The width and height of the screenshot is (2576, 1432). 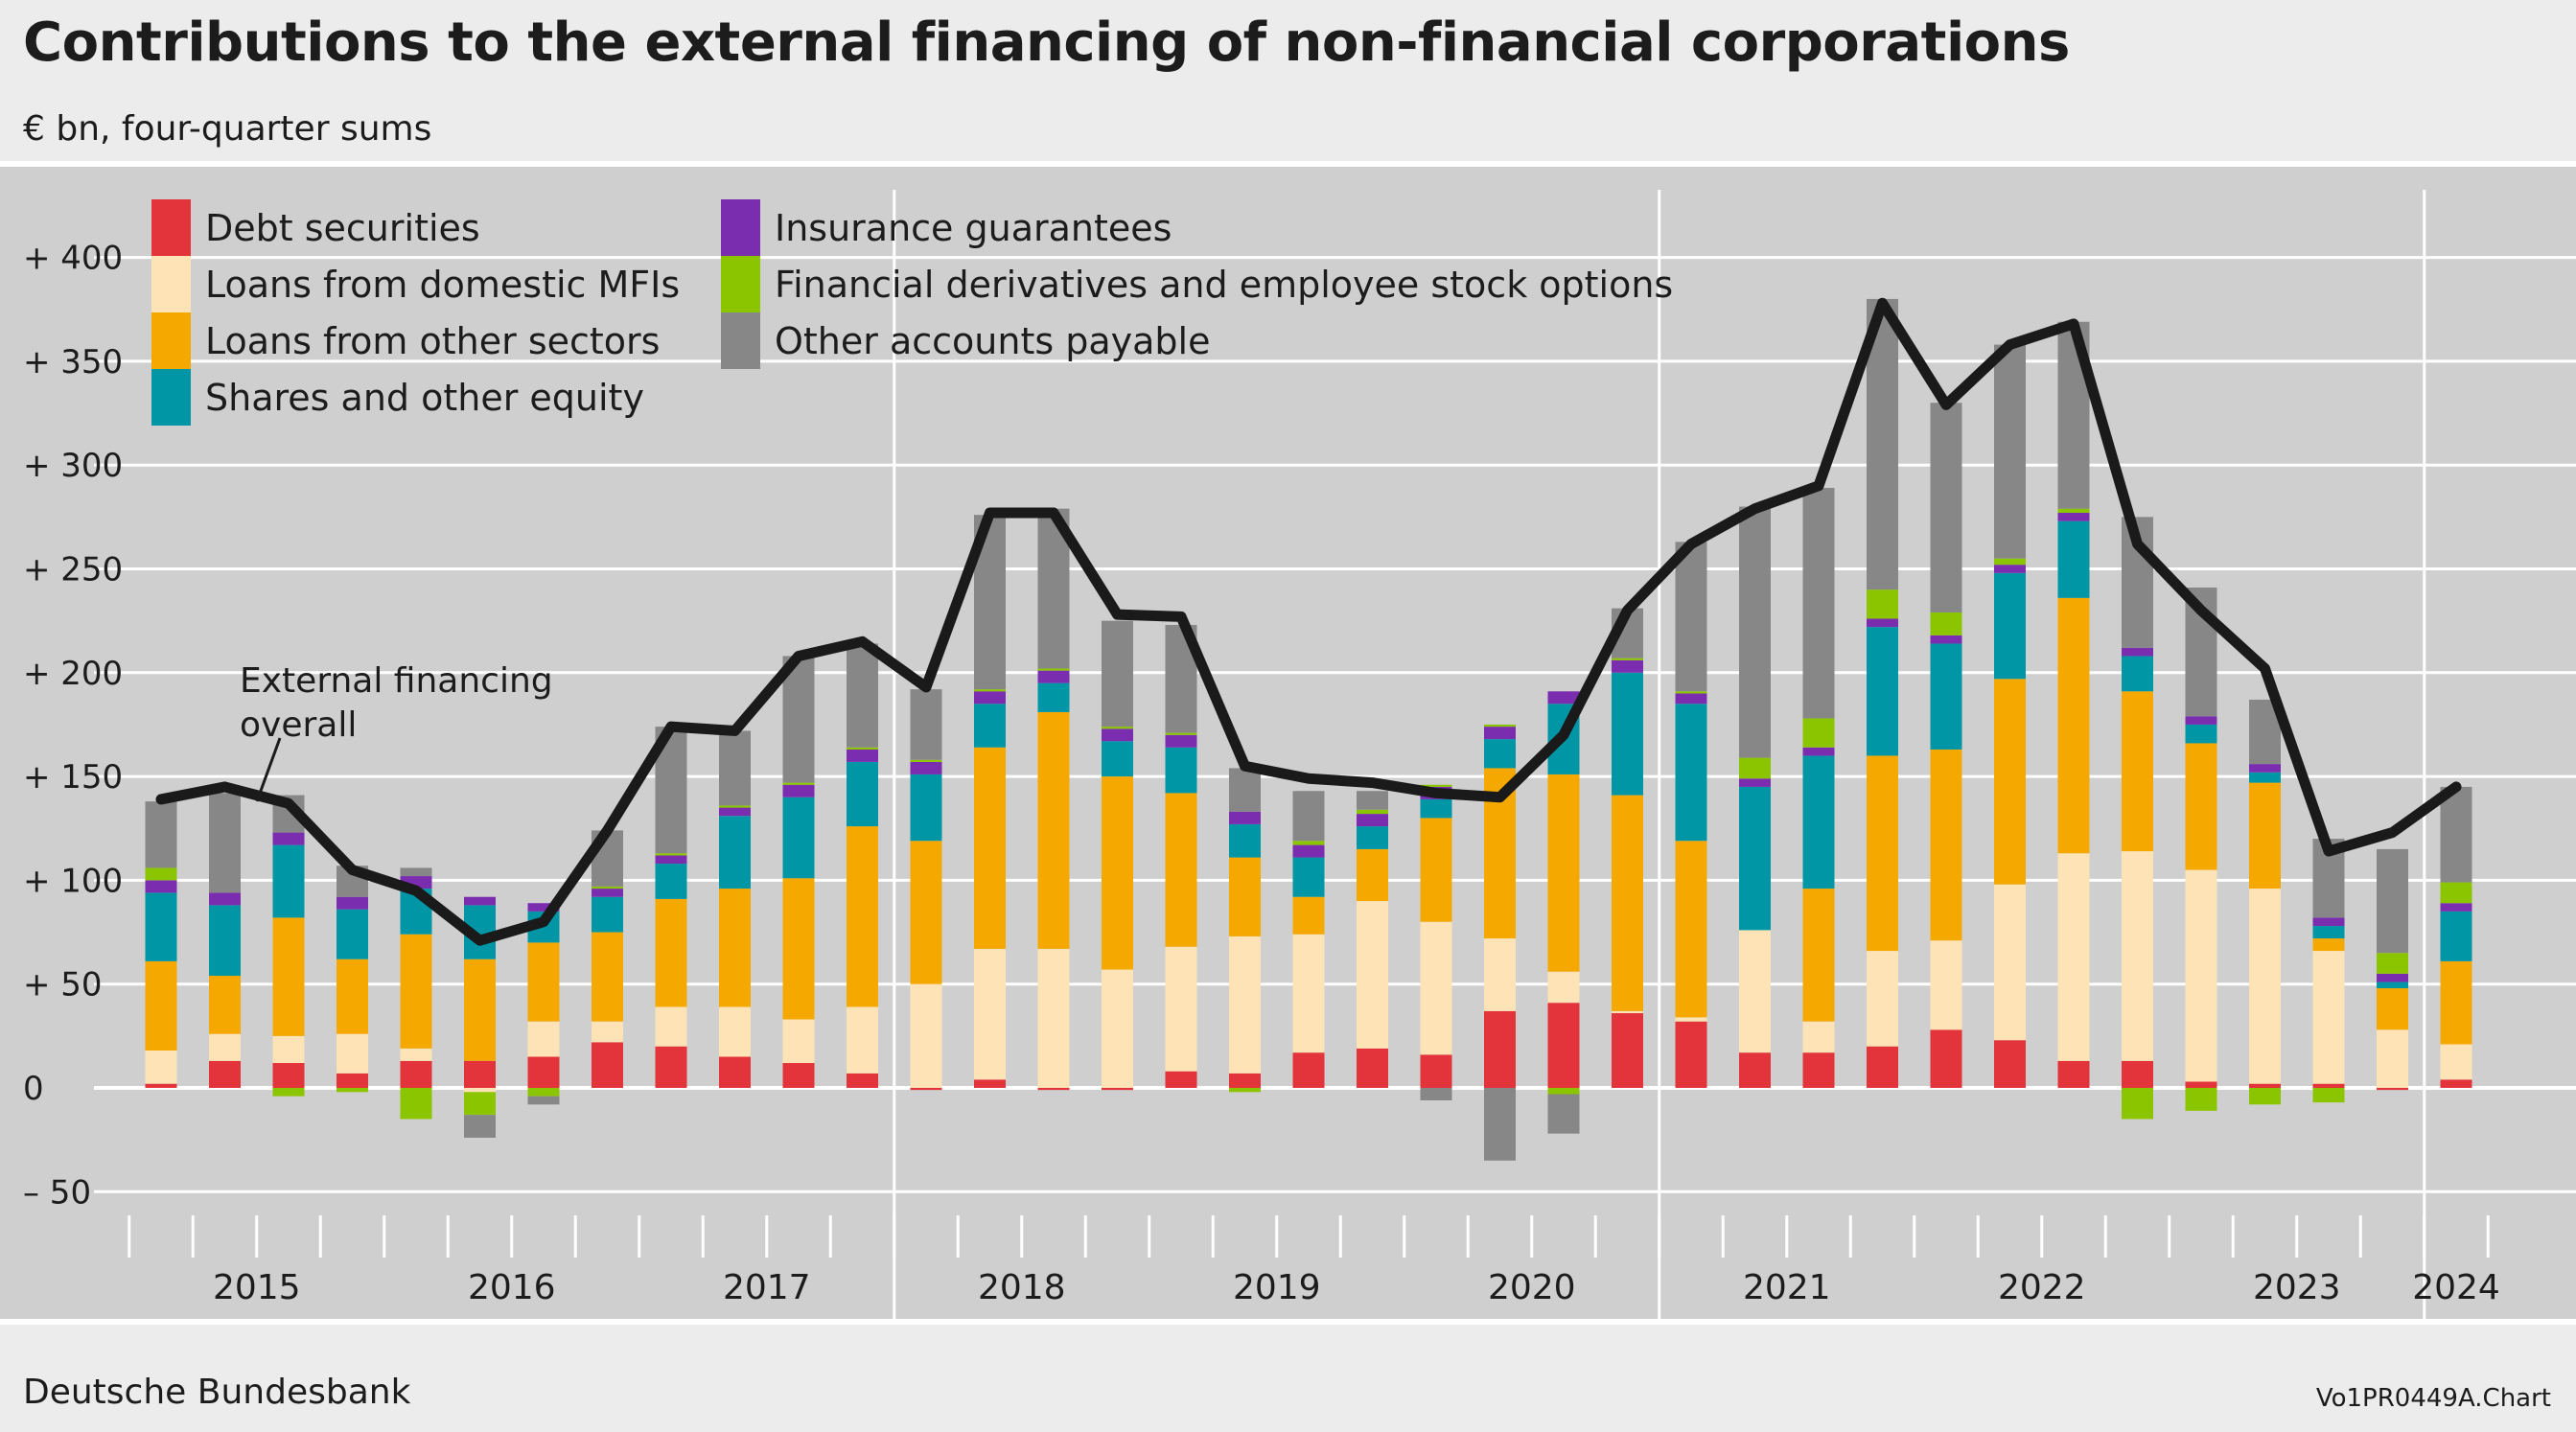 I want to click on legend-label: Shares and other equity, so click(x=425, y=398).